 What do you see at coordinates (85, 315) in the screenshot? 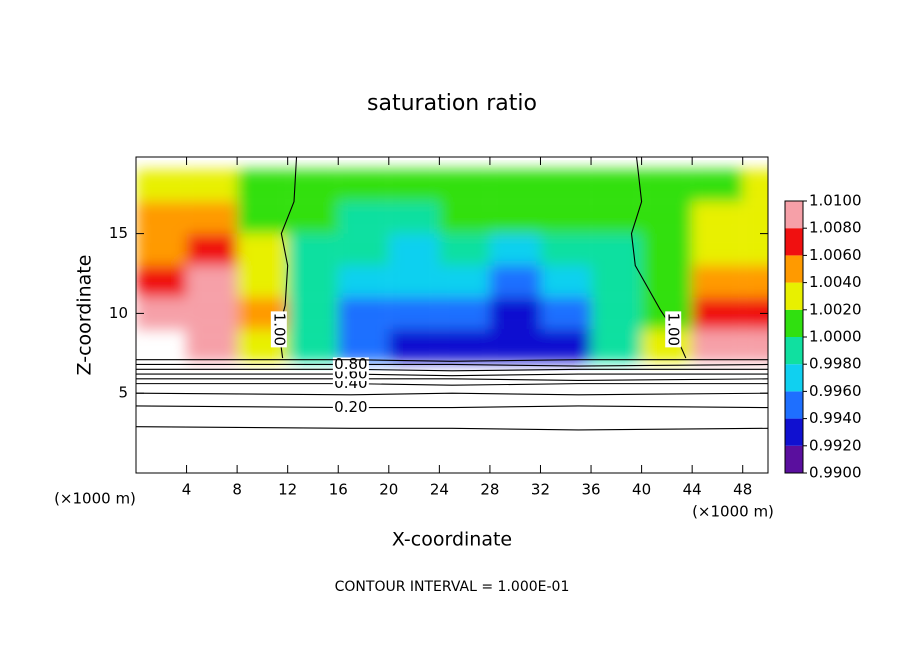
I see `y-axis-label: Z-coordinate` at bounding box center [85, 315].